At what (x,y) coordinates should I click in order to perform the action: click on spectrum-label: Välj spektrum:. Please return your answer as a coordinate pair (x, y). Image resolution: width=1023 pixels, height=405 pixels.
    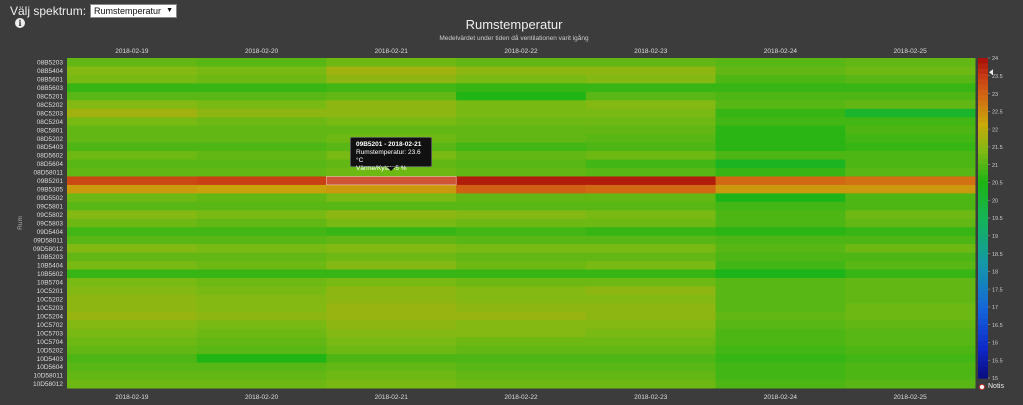
    Looking at the image, I should click on (48, 11).